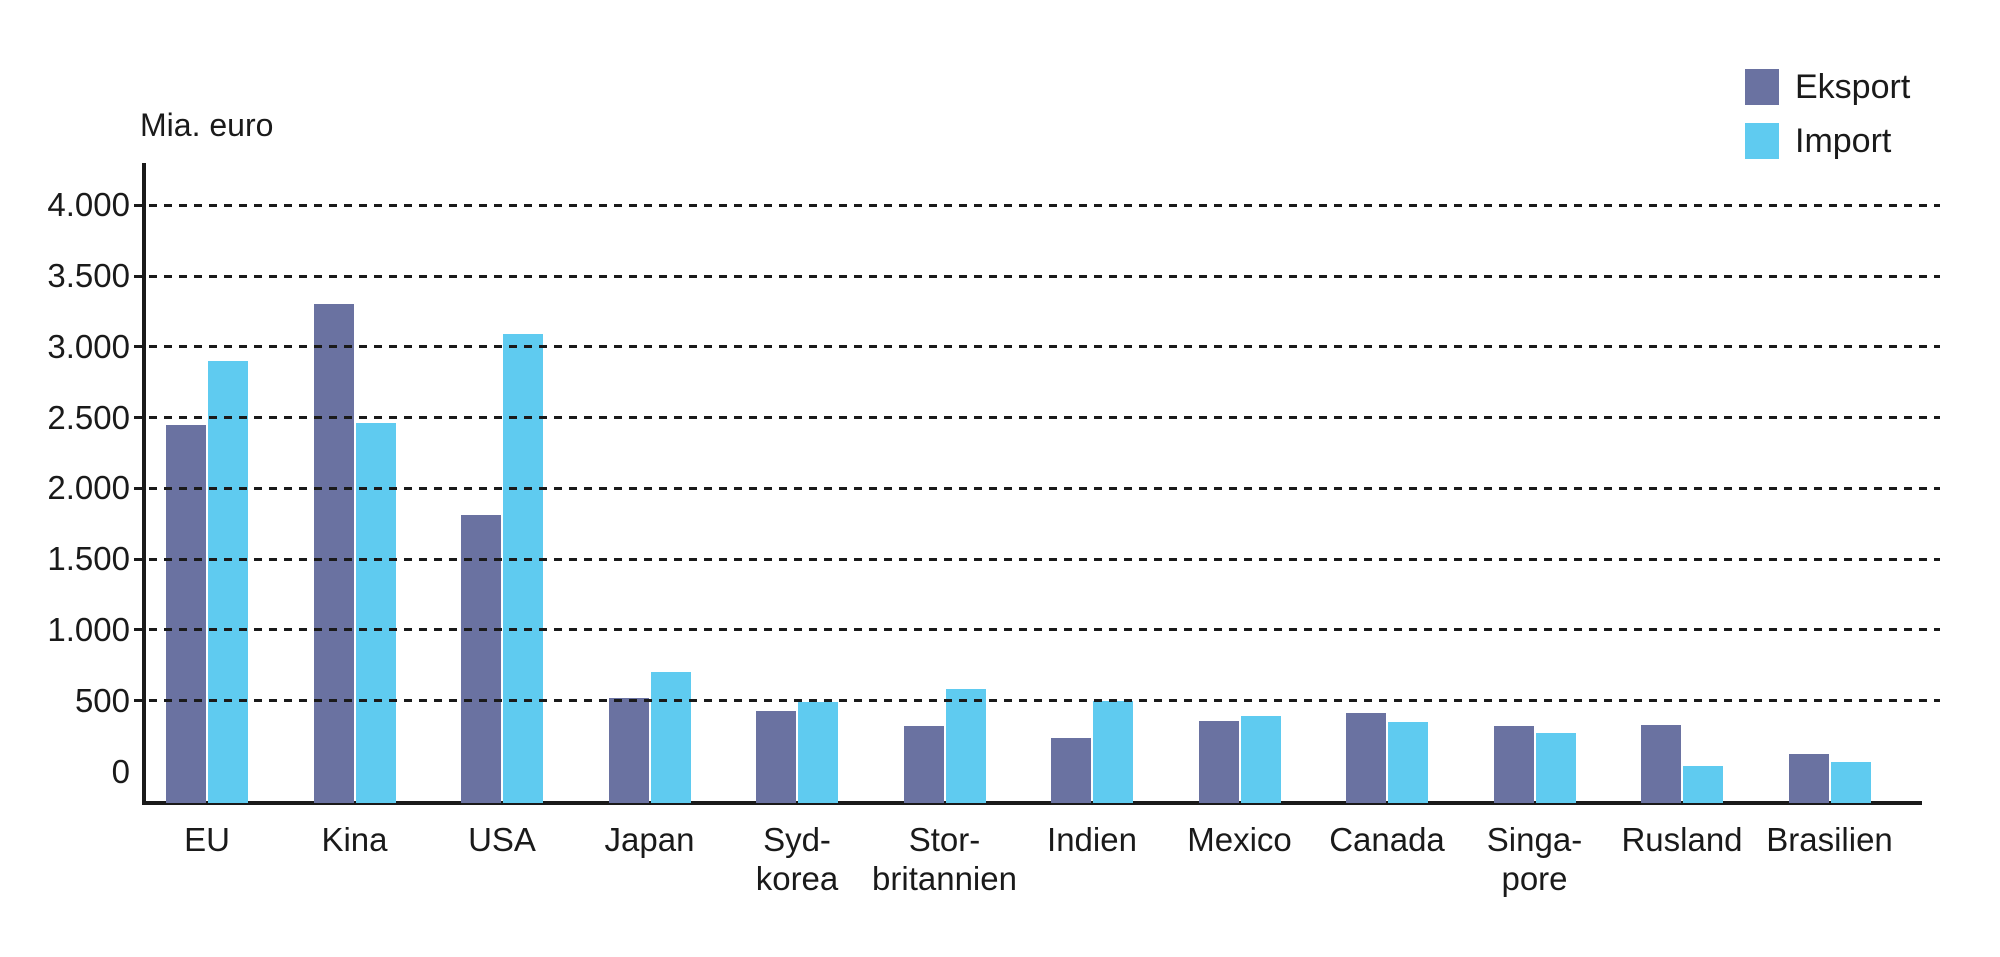 This screenshot has height=957, width=2000. Describe the element at coordinates (354, 839) in the screenshot. I see `category-label-1: Kina` at that location.